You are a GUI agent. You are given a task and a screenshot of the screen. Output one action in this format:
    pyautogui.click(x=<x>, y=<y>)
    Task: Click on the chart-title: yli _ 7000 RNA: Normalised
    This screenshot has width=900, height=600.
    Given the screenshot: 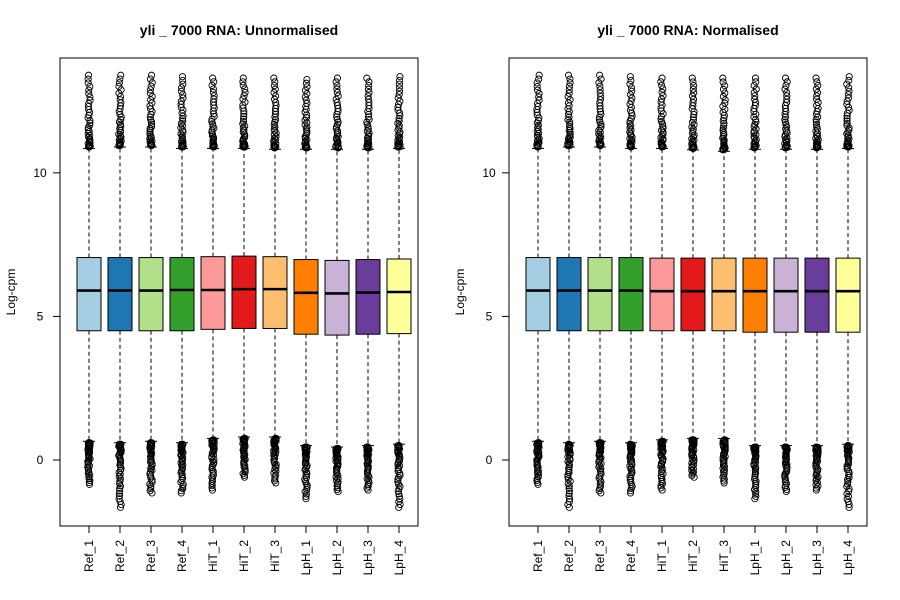 What is the action you would take?
    pyautogui.click(x=687, y=30)
    